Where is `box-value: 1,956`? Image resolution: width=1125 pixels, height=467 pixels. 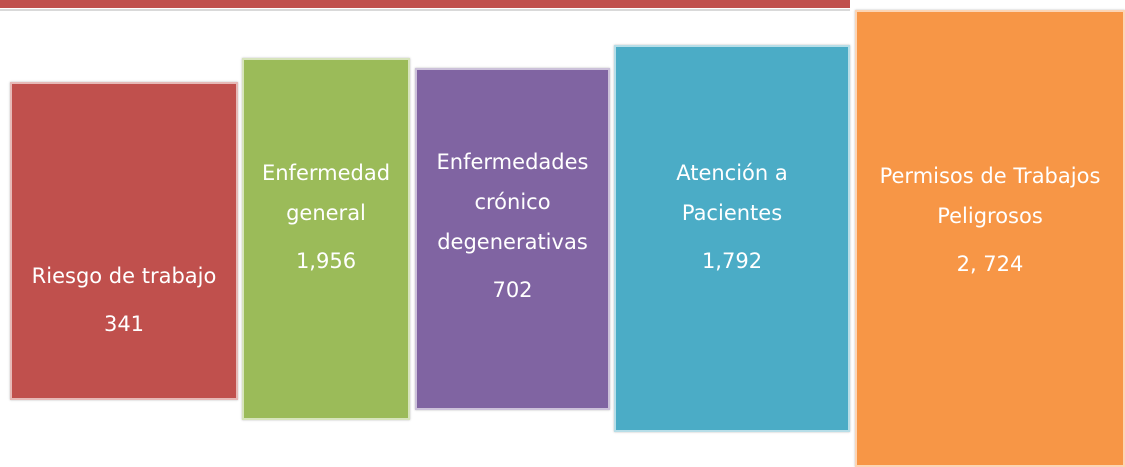
box-value: 1,956 is located at coordinates (326, 261).